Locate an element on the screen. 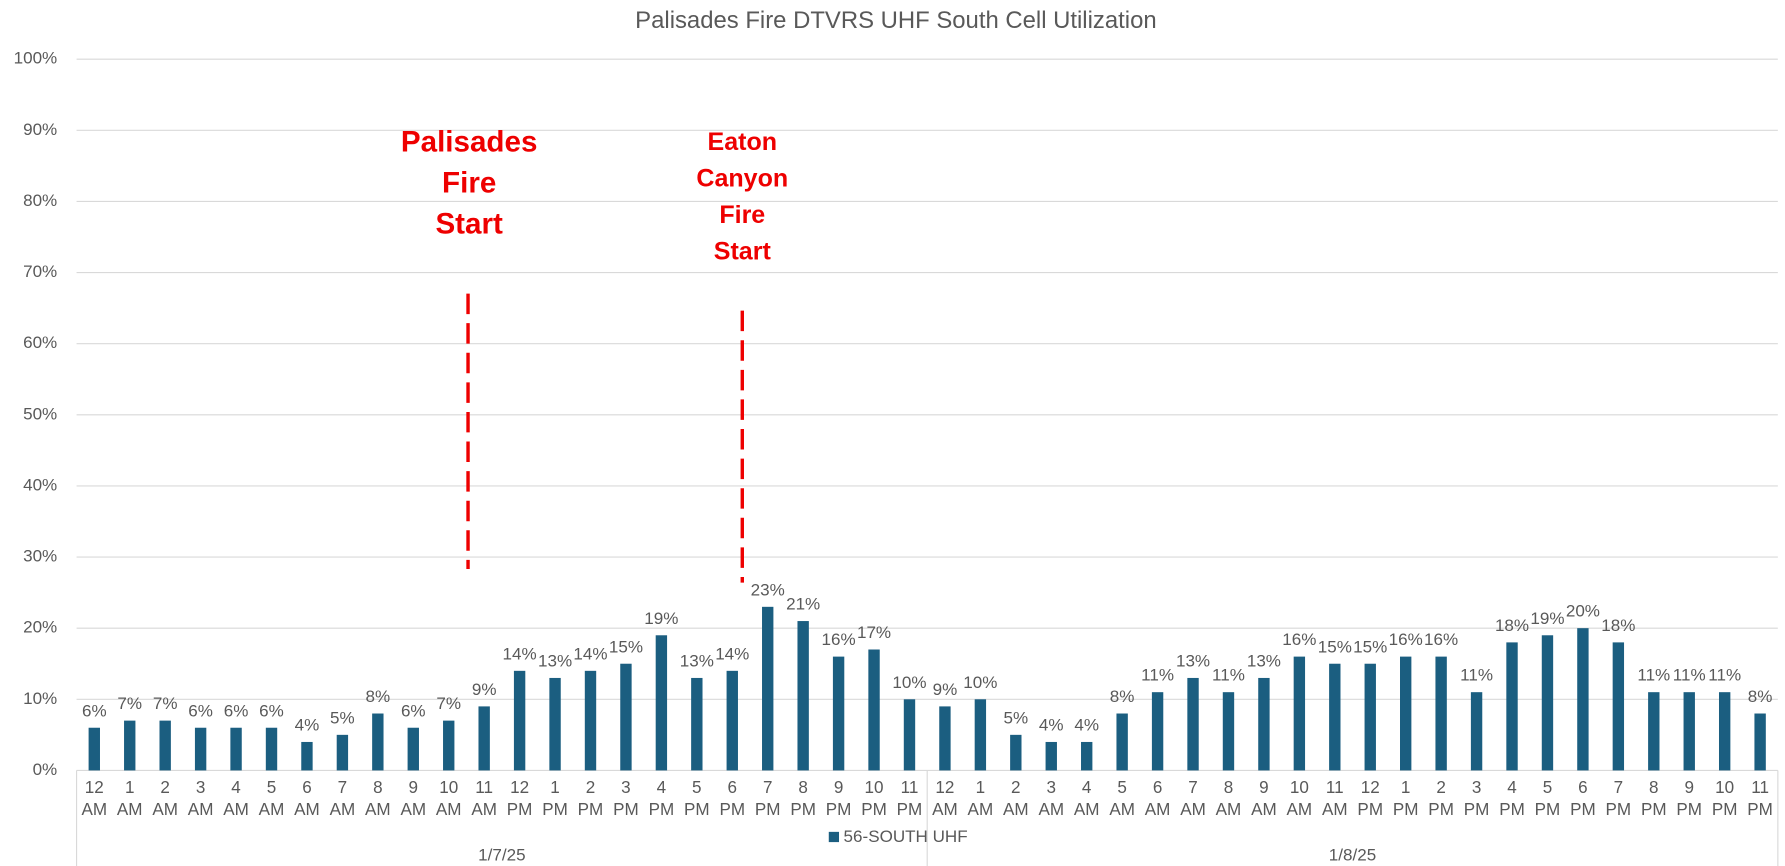  x-tick-label: 4 AM is located at coordinates (236, 799).